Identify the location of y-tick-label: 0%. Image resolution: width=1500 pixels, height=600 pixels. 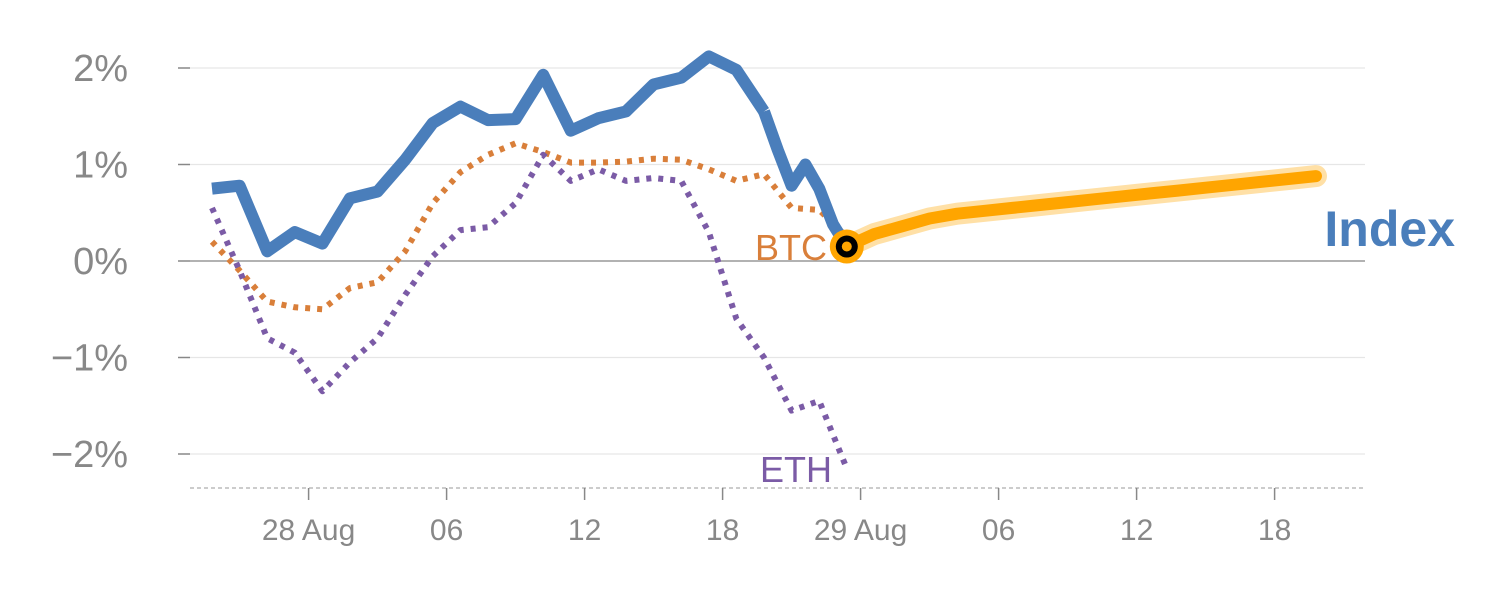
(100, 262).